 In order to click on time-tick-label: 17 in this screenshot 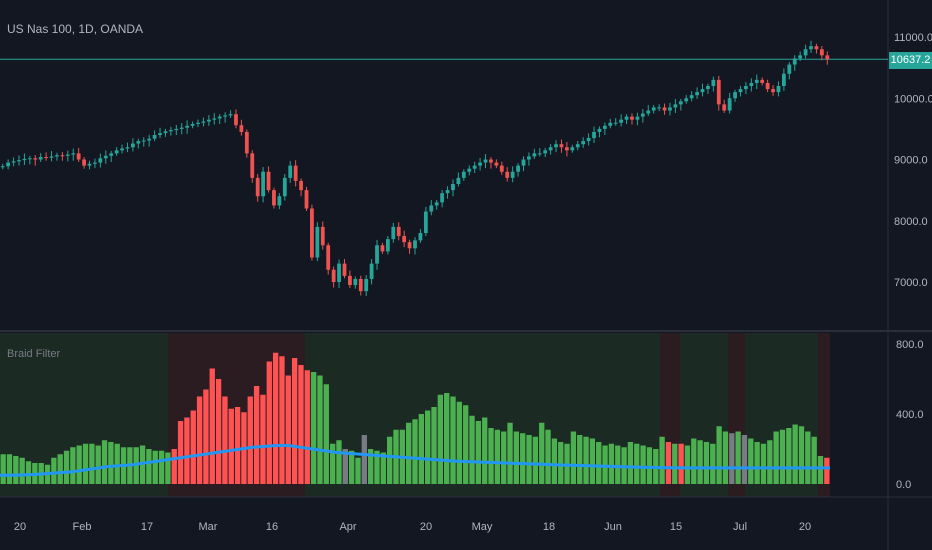, I will do `click(147, 527)`.